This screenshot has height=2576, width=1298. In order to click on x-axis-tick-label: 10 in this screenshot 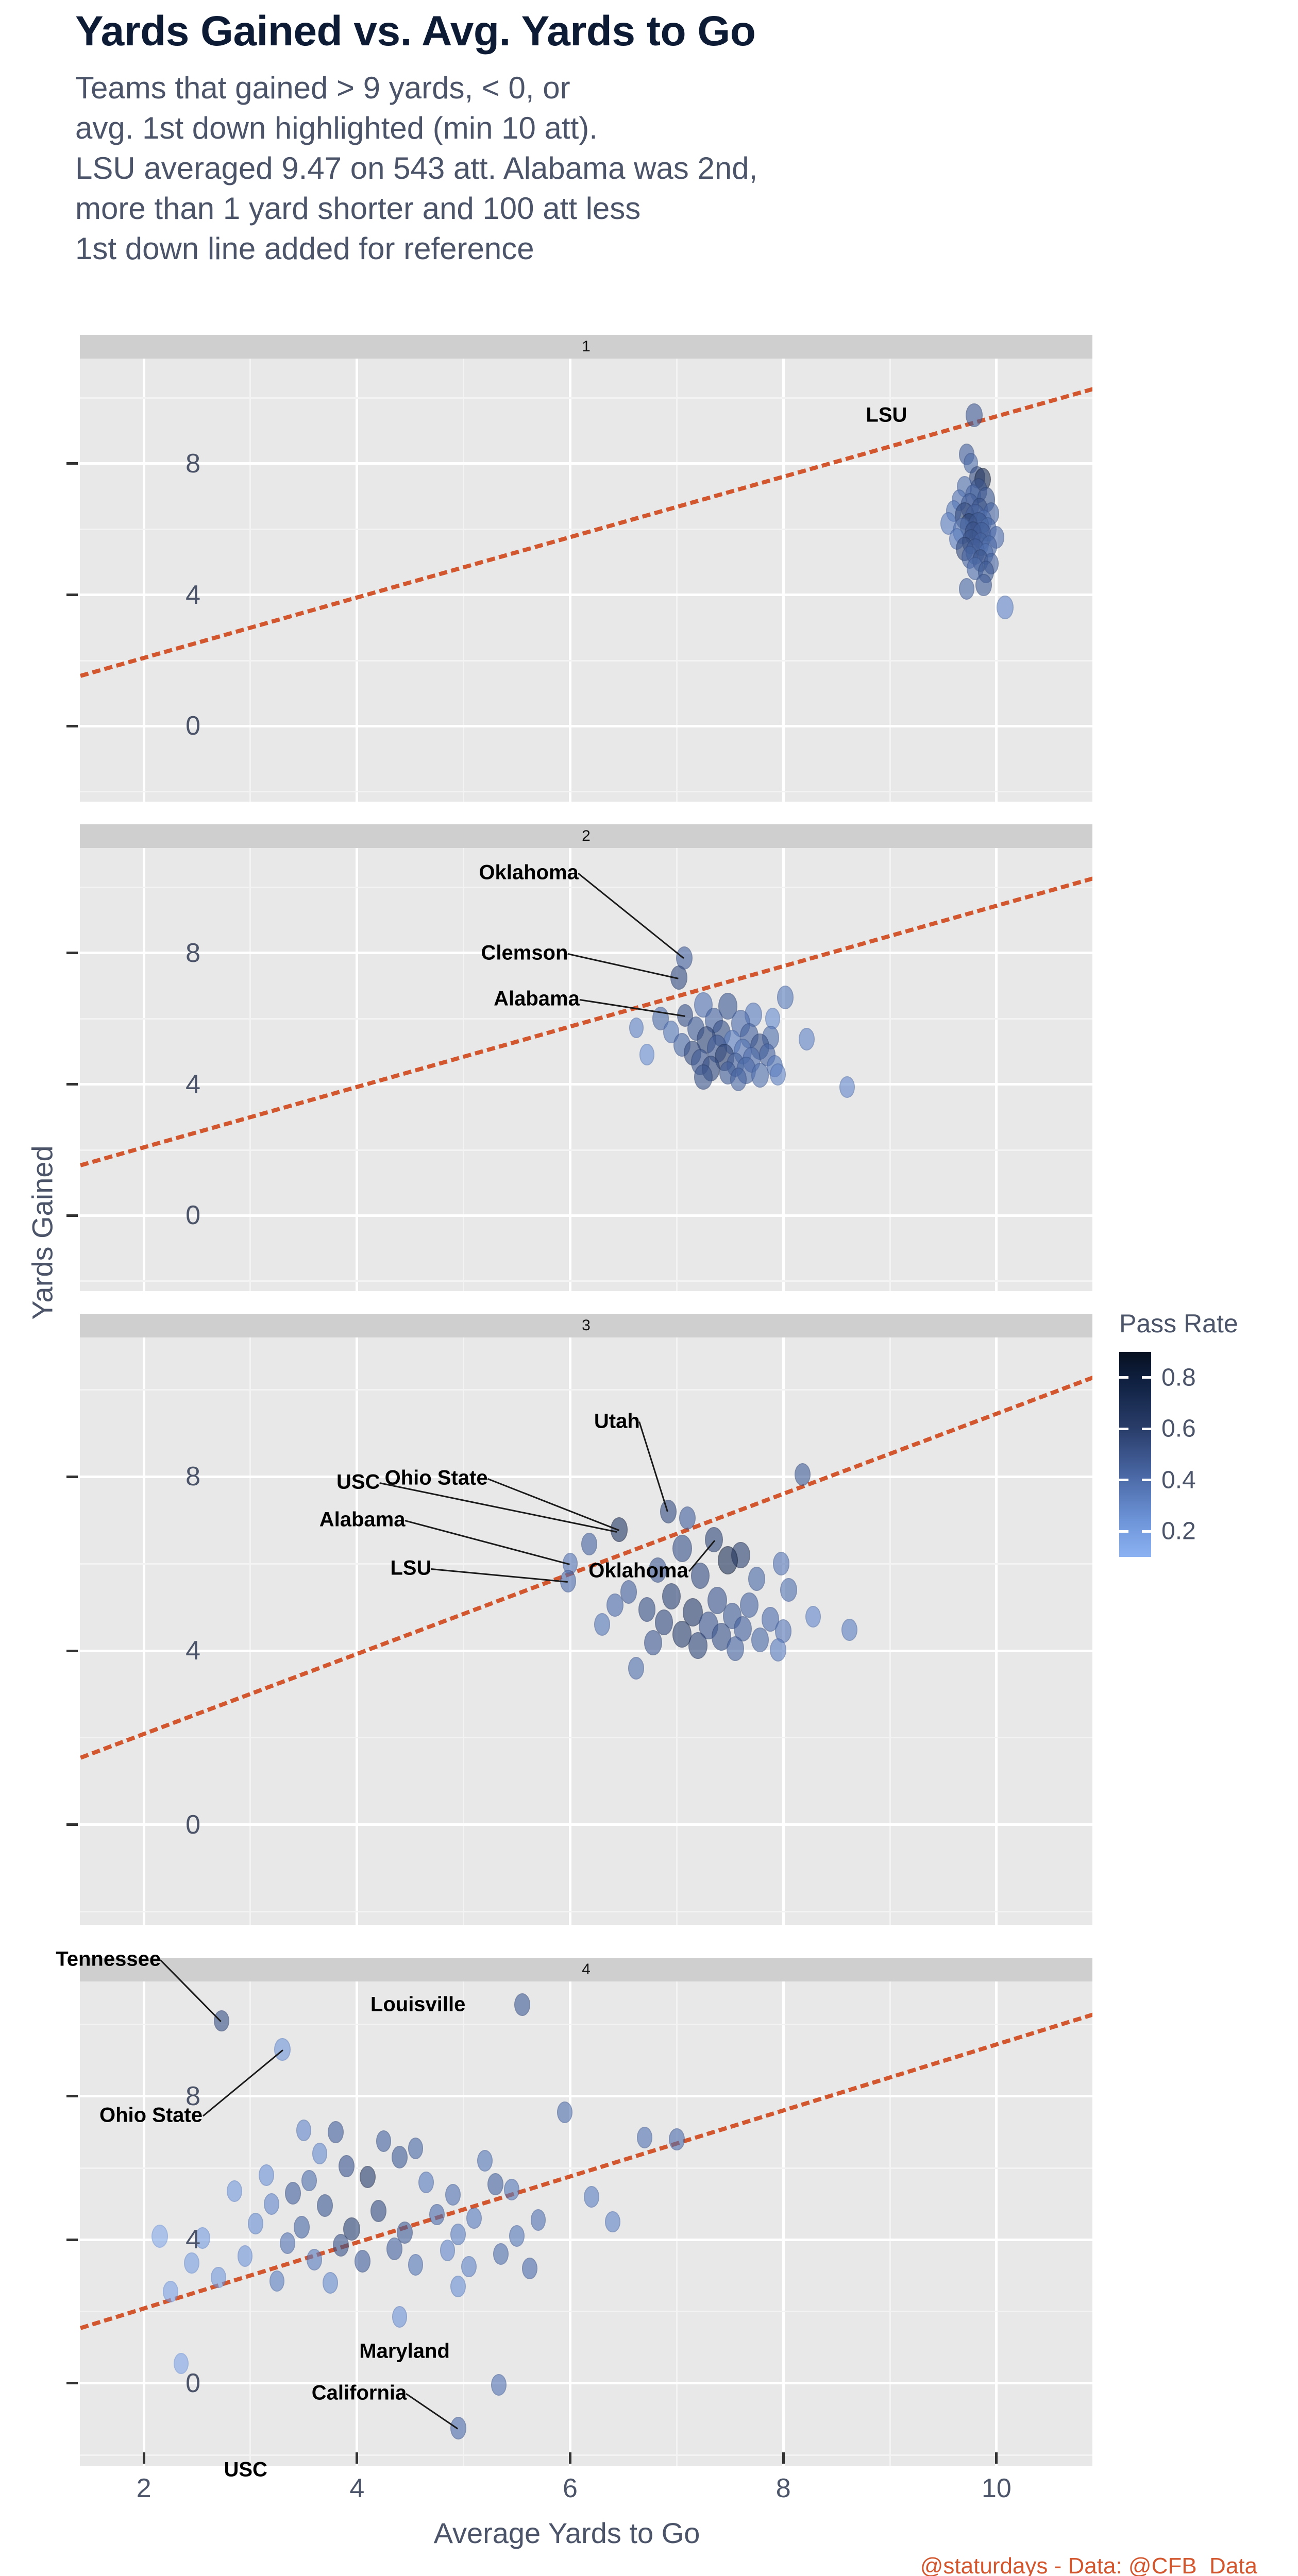, I will do `click(996, 2488)`.